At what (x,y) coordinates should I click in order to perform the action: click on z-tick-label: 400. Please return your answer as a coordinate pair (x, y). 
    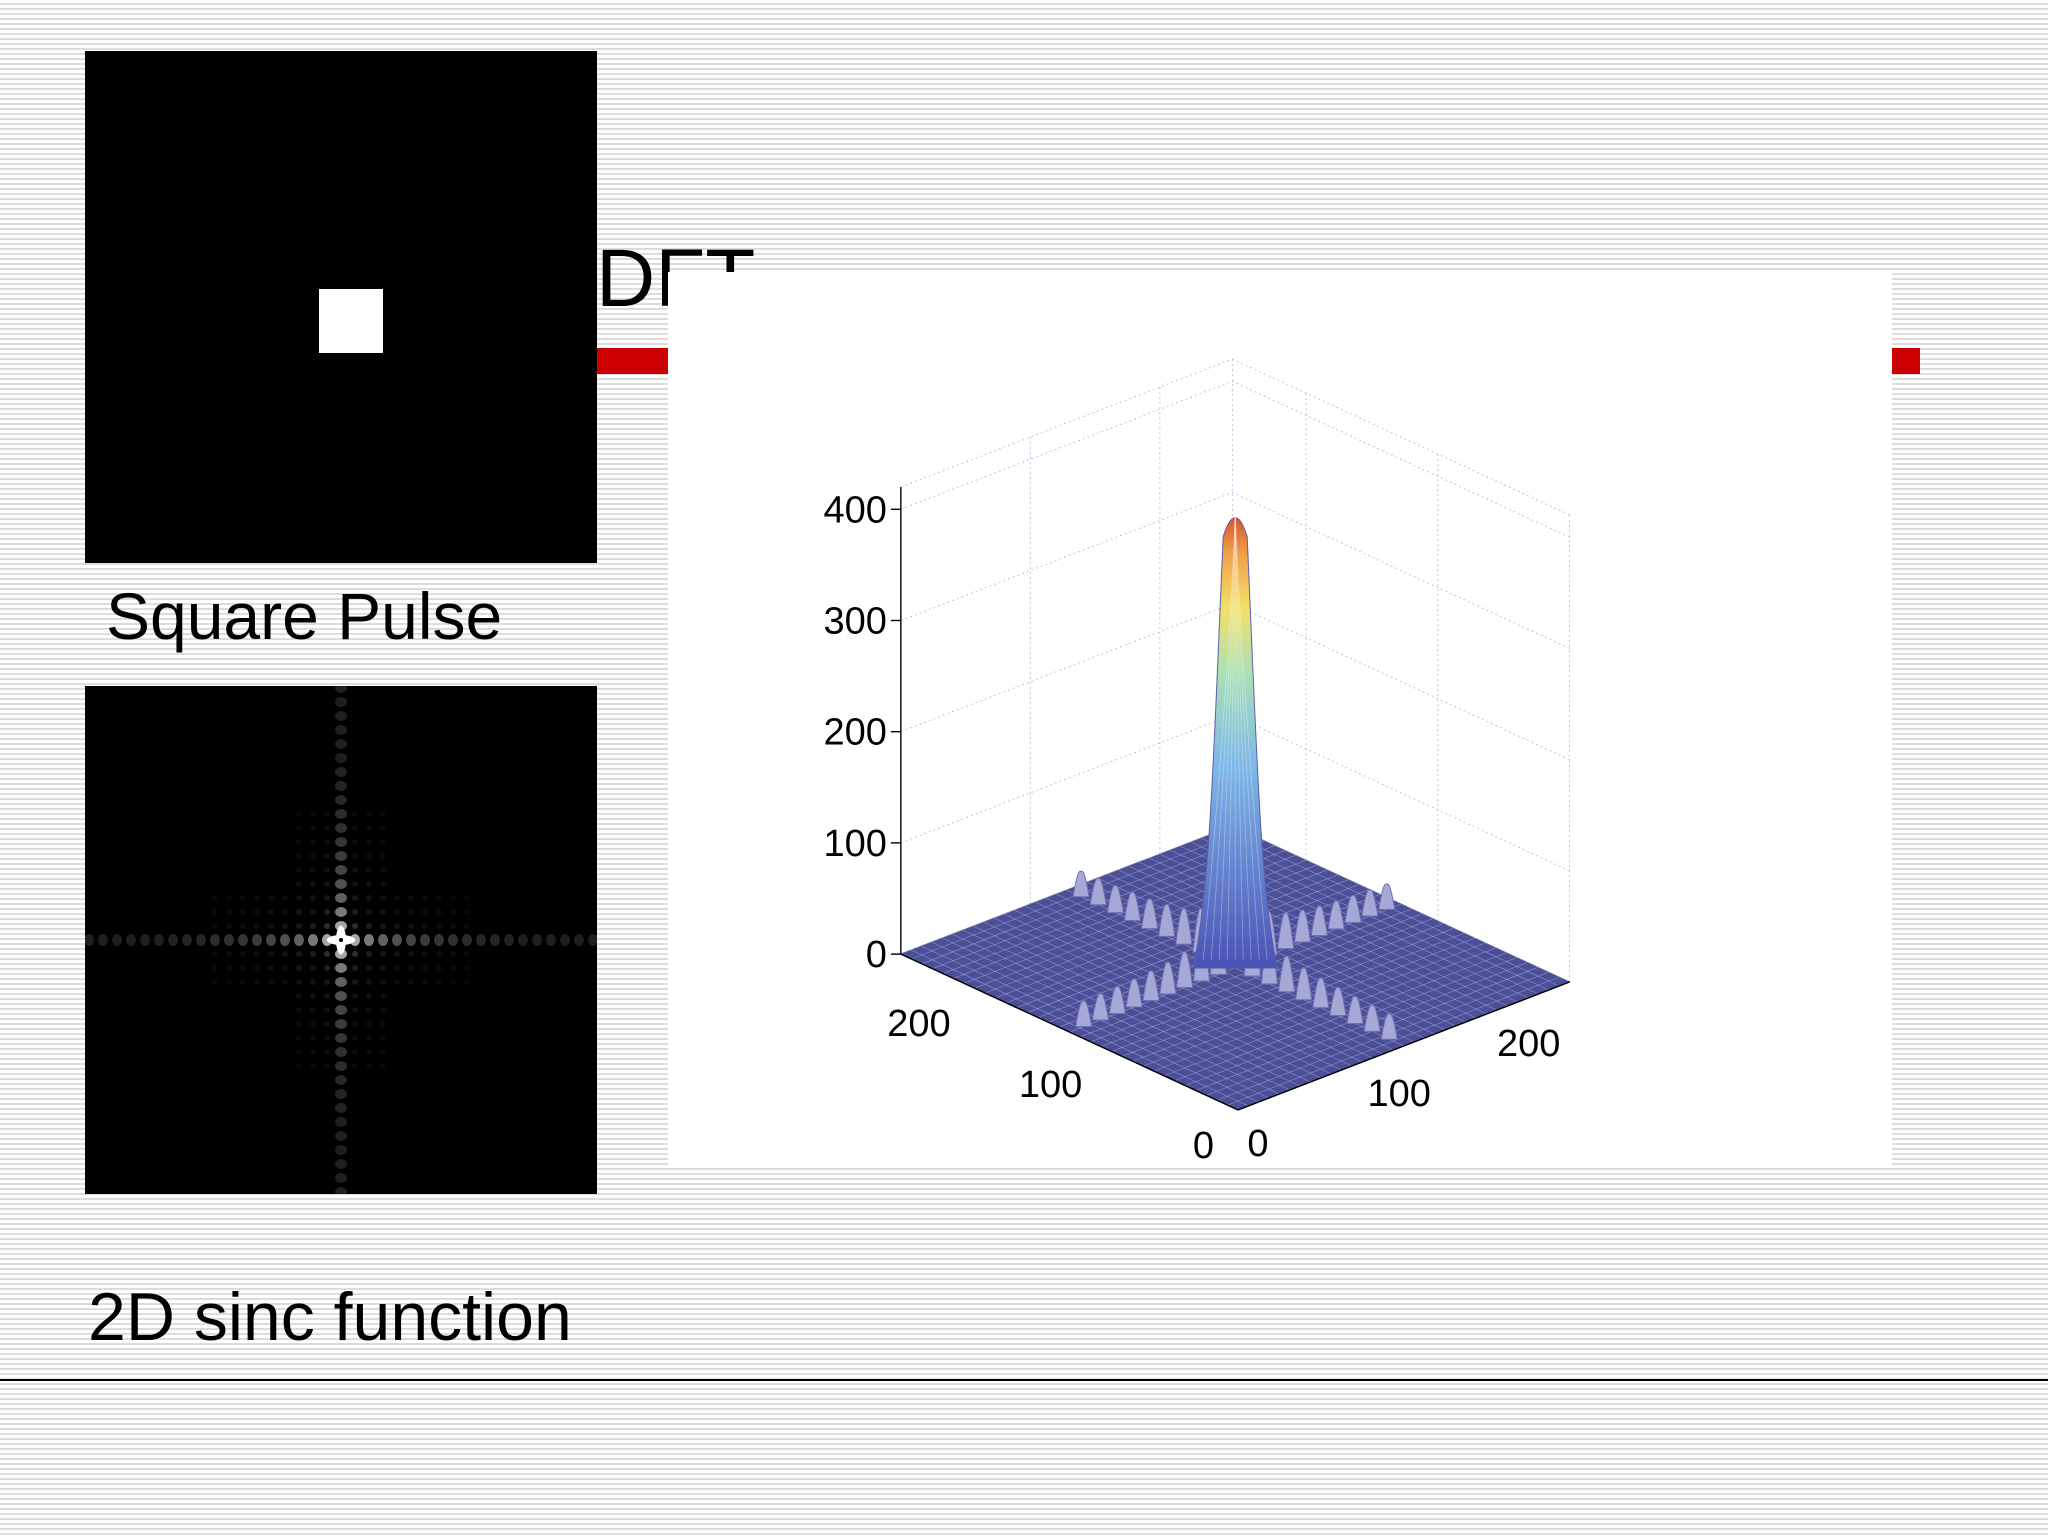
    Looking at the image, I should click on (854, 510).